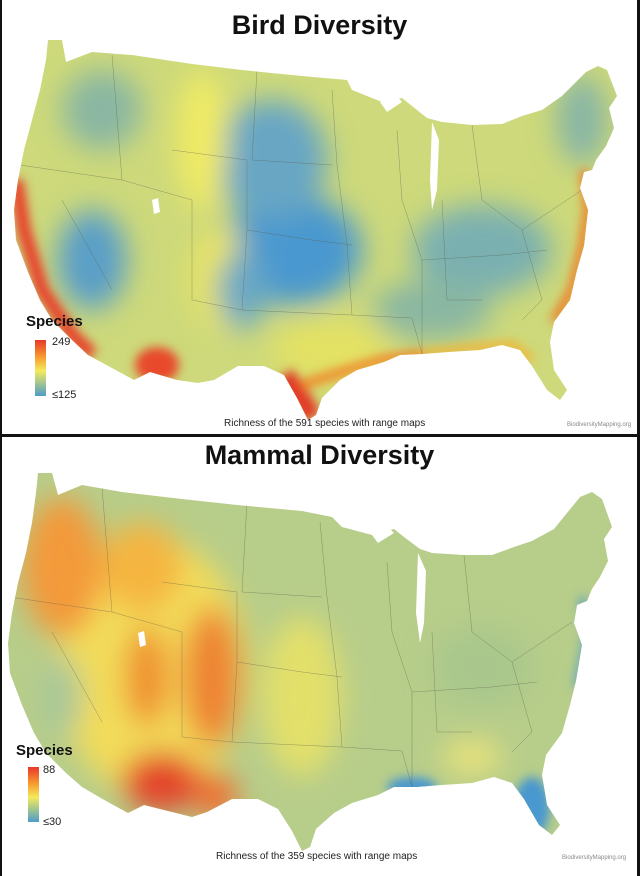 This screenshot has height=876, width=640. I want to click on legend-max-value: 249, so click(61, 342).